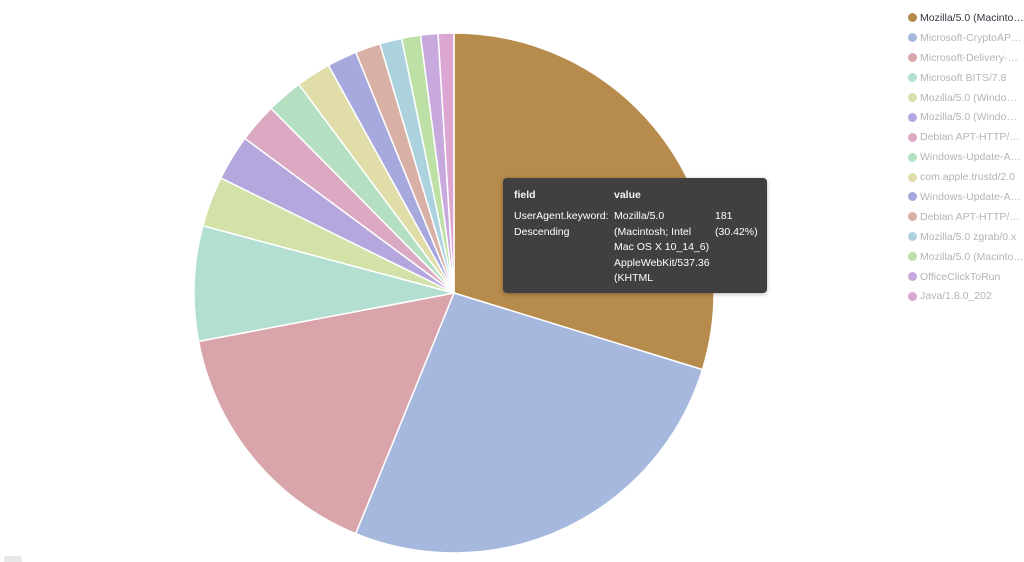  I want to click on legend-item: Debian APT-HTTP/1.3 (1.6.12), so click(966, 217).